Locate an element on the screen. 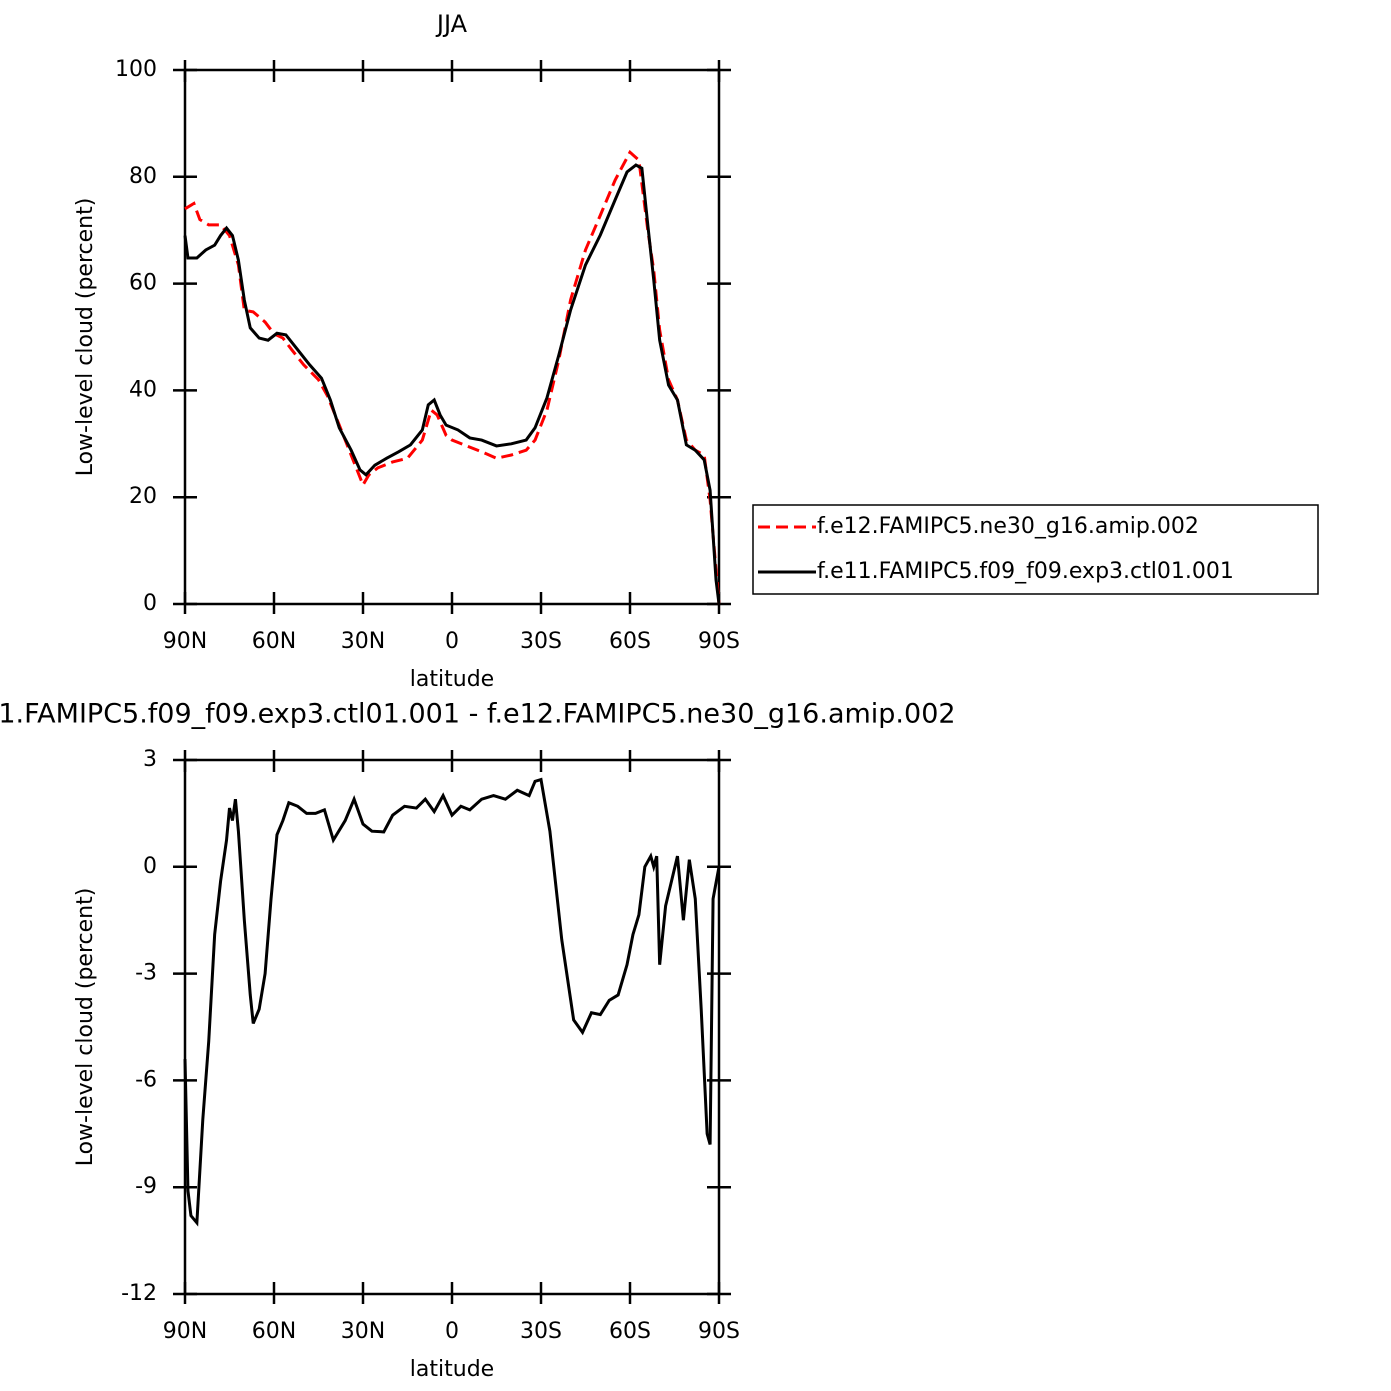 The image size is (1391, 1391). legend-label: f.e12.FAMIPC5.ne30_g16.amip.002 is located at coordinates (1008, 526).